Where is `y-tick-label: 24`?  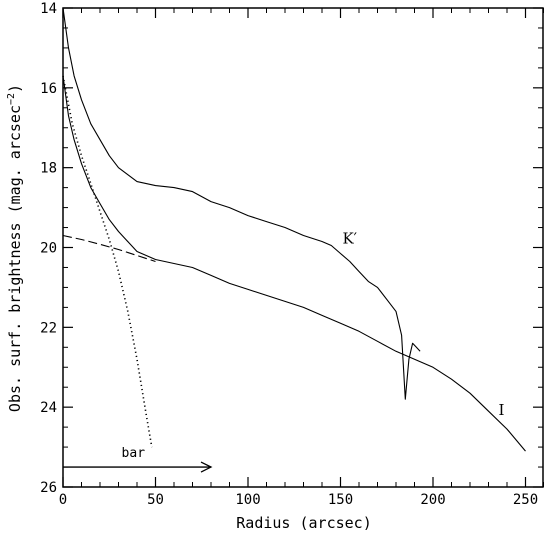 y-tick-label: 24 is located at coordinates (48, 408).